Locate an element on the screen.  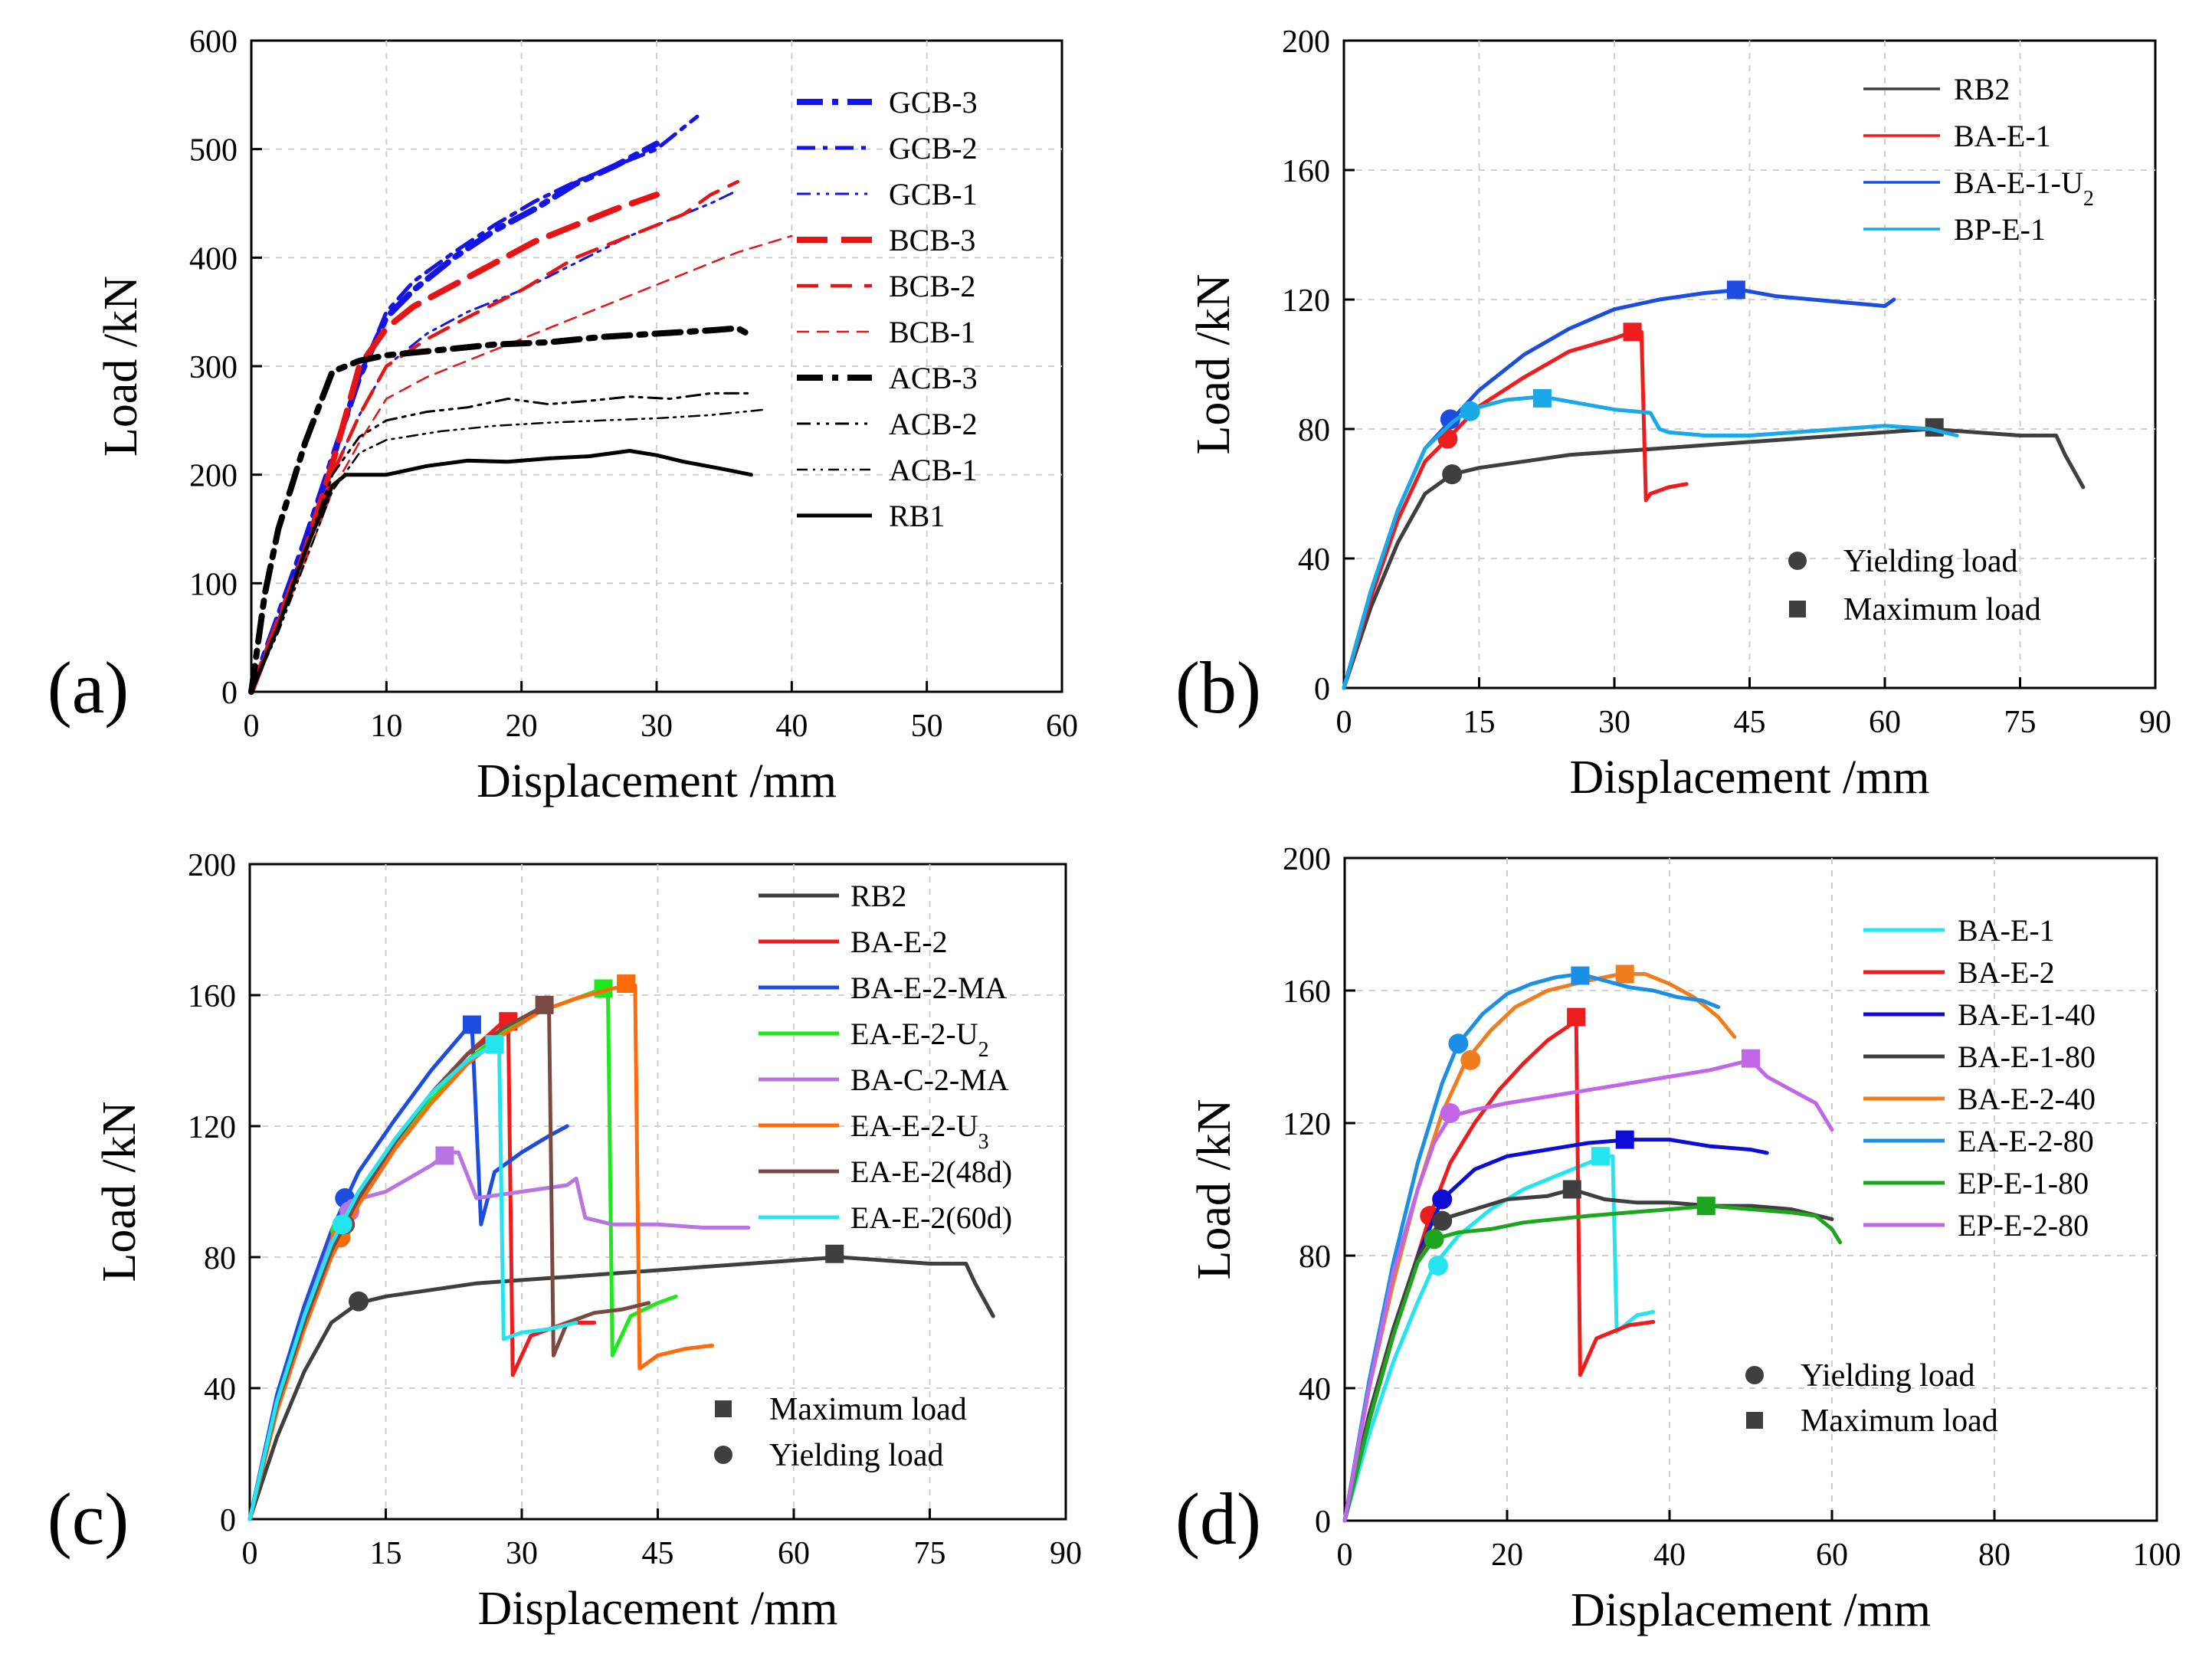
legend-label-ba-c-2-ma: BA-C-2-MA is located at coordinates (929, 1080).